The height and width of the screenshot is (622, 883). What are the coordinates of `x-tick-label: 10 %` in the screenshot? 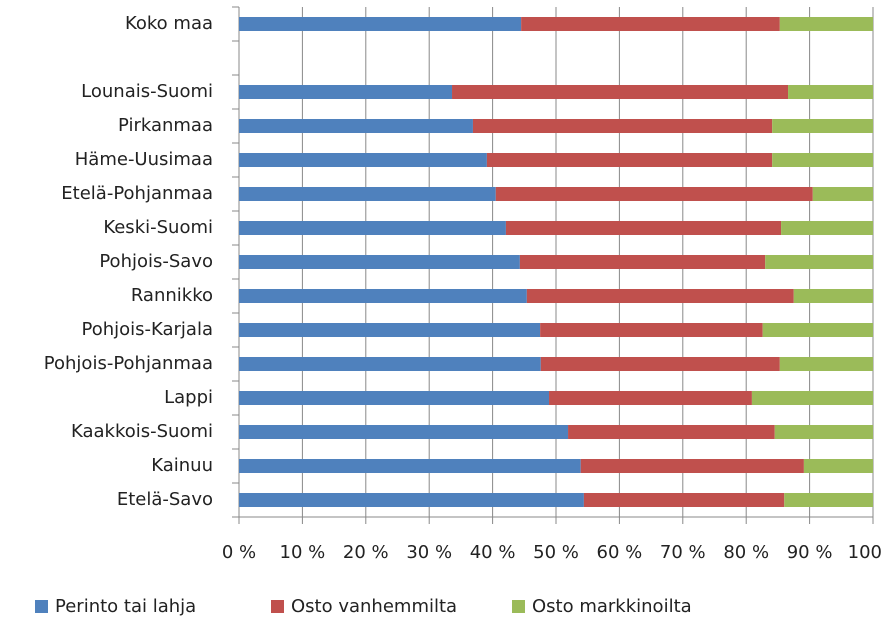 It's located at (303, 552).